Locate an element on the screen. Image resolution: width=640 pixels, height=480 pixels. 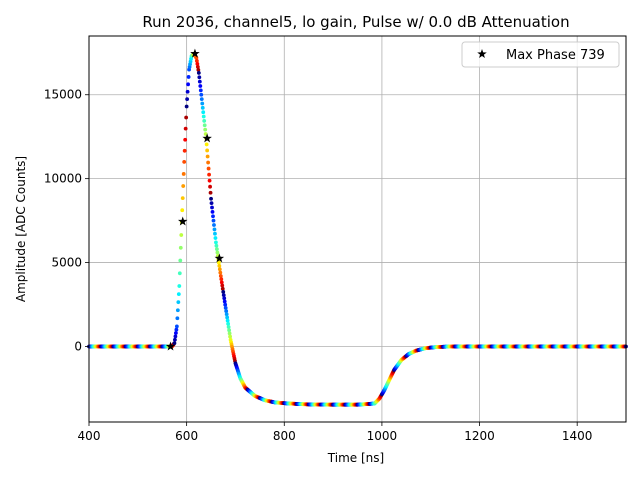
legend-star is located at coordinates (482, 54).